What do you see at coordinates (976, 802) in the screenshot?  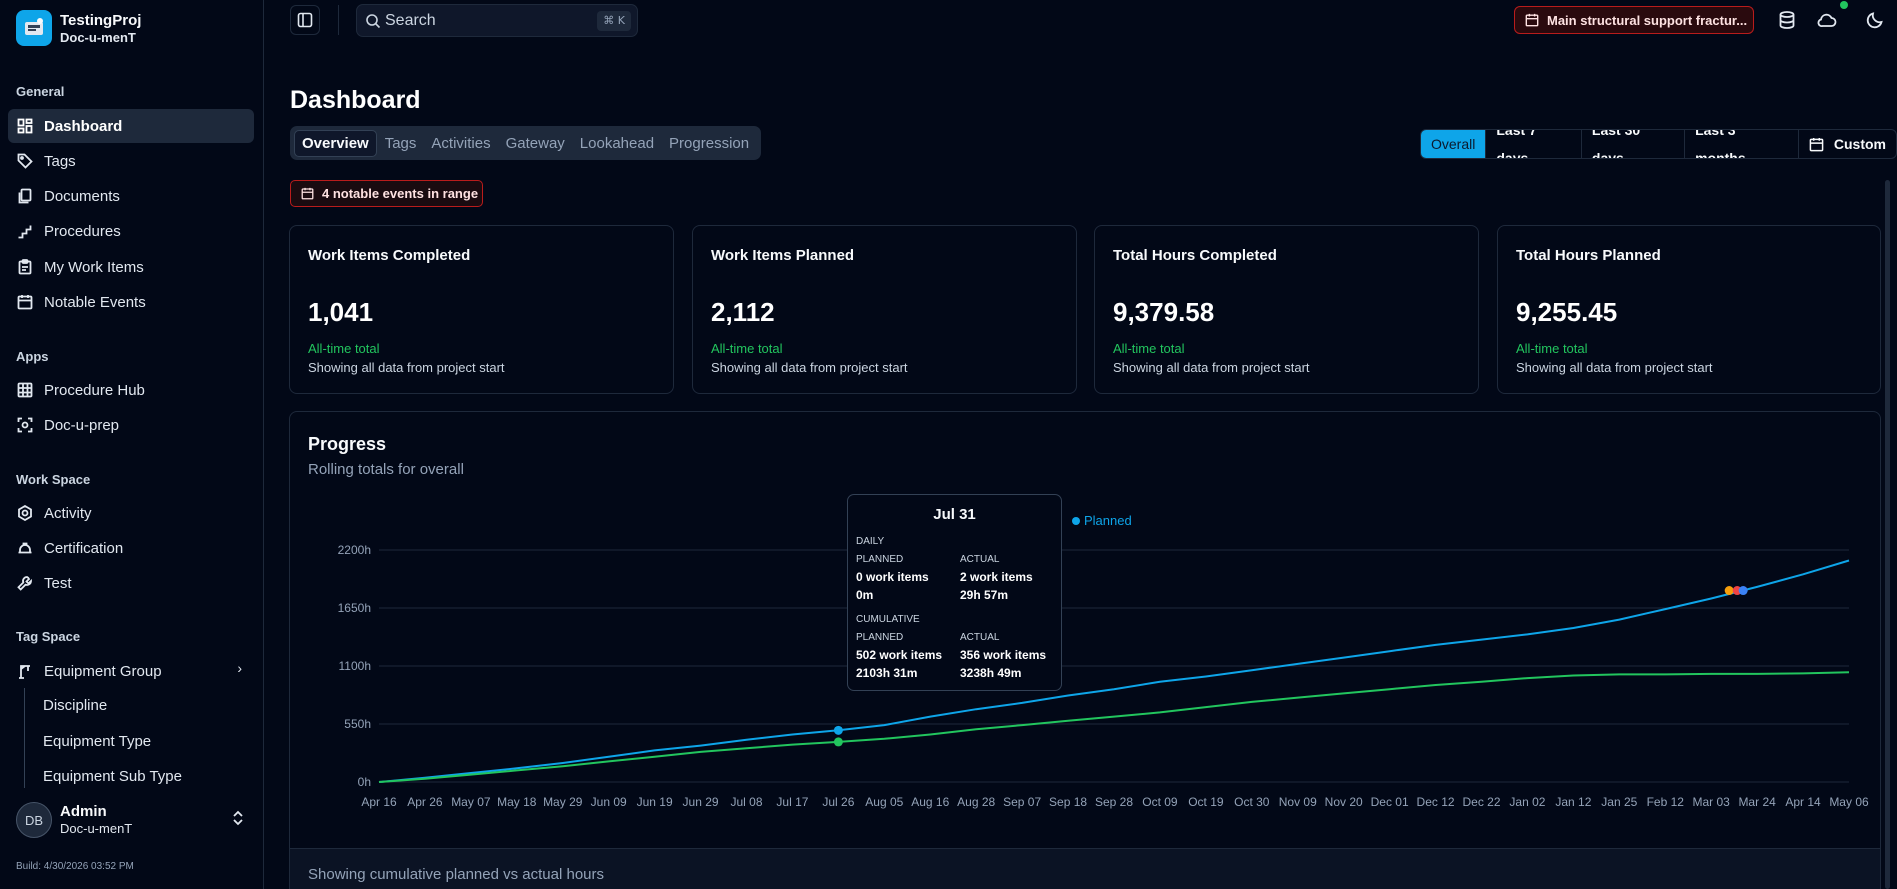 I see `x-tick-label: Aug 28` at bounding box center [976, 802].